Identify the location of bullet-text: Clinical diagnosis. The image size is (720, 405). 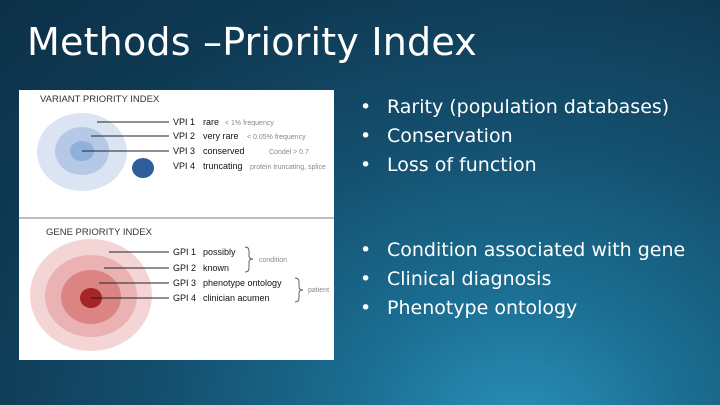
(469, 279).